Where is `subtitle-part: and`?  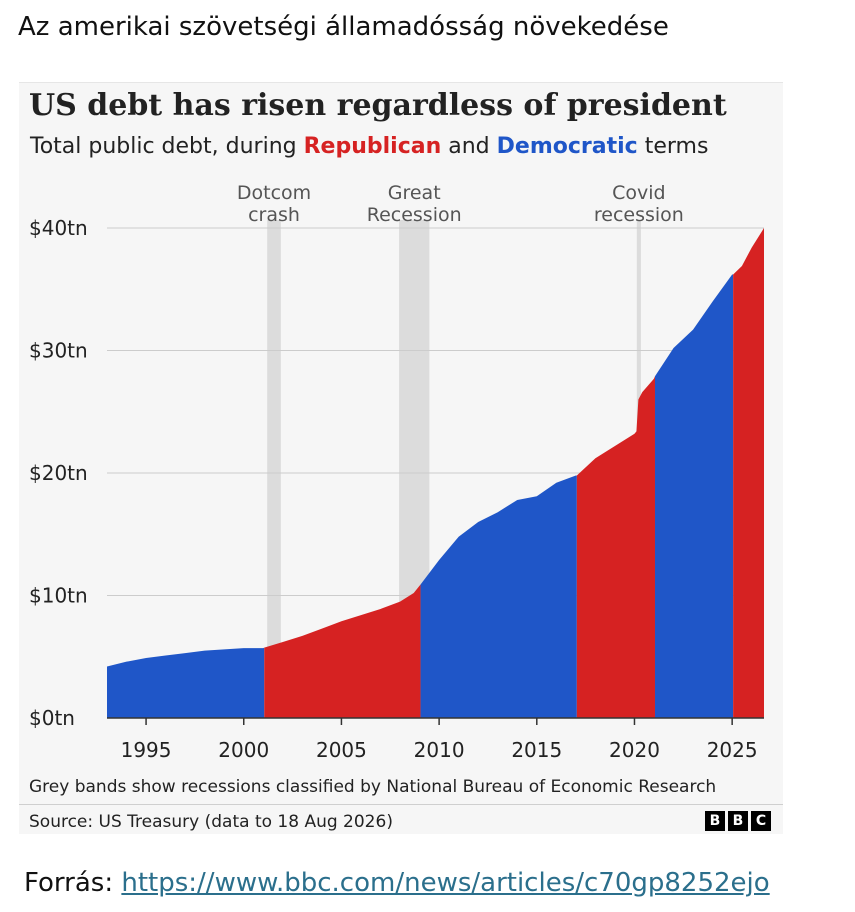
subtitle-part: and is located at coordinates (469, 146).